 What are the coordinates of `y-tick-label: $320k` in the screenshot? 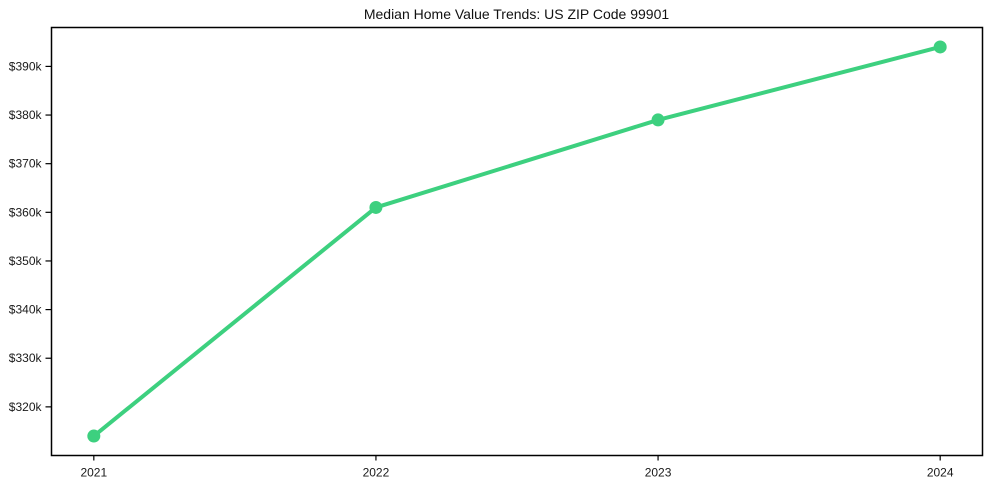 It's located at (26, 407).